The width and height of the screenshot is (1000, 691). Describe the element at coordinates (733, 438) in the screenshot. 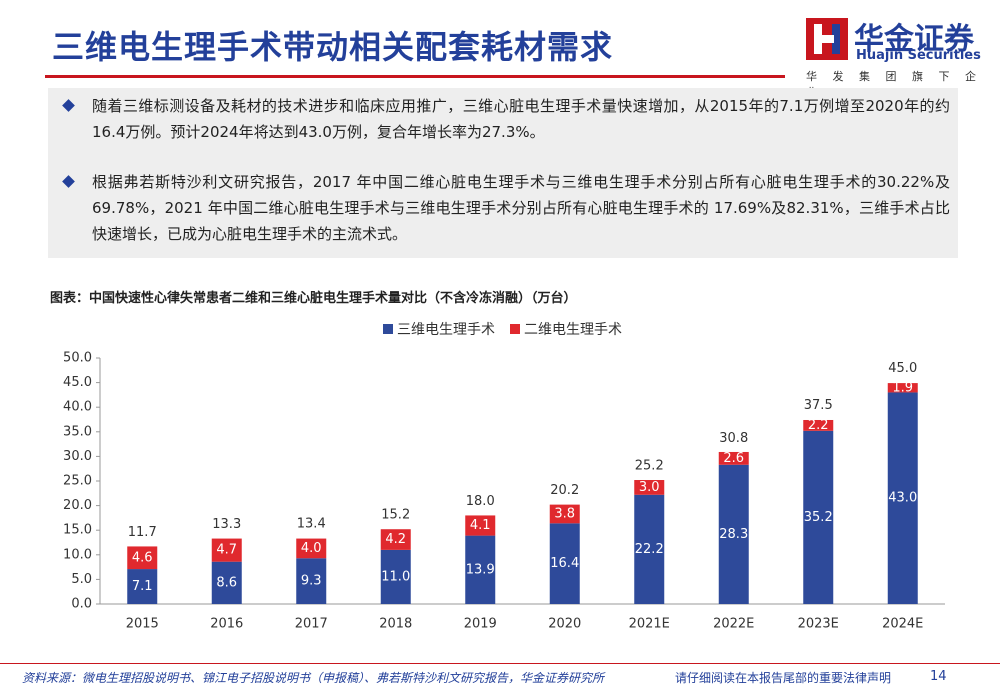

I see `total-label: 30.8` at that location.